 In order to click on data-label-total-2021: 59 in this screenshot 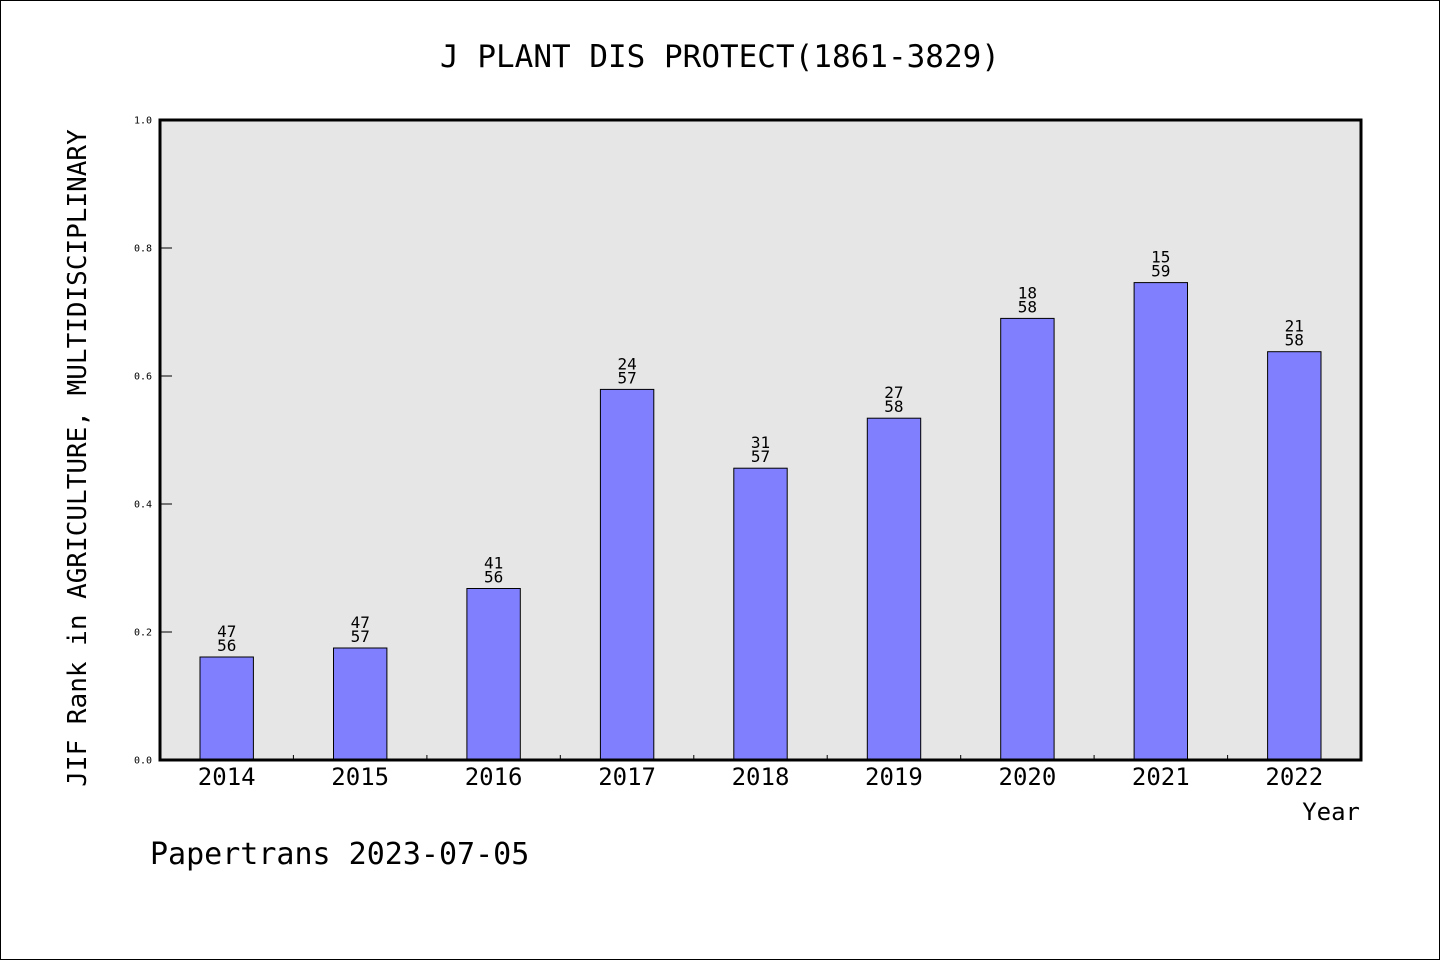, I will do `click(1160, 271)`.